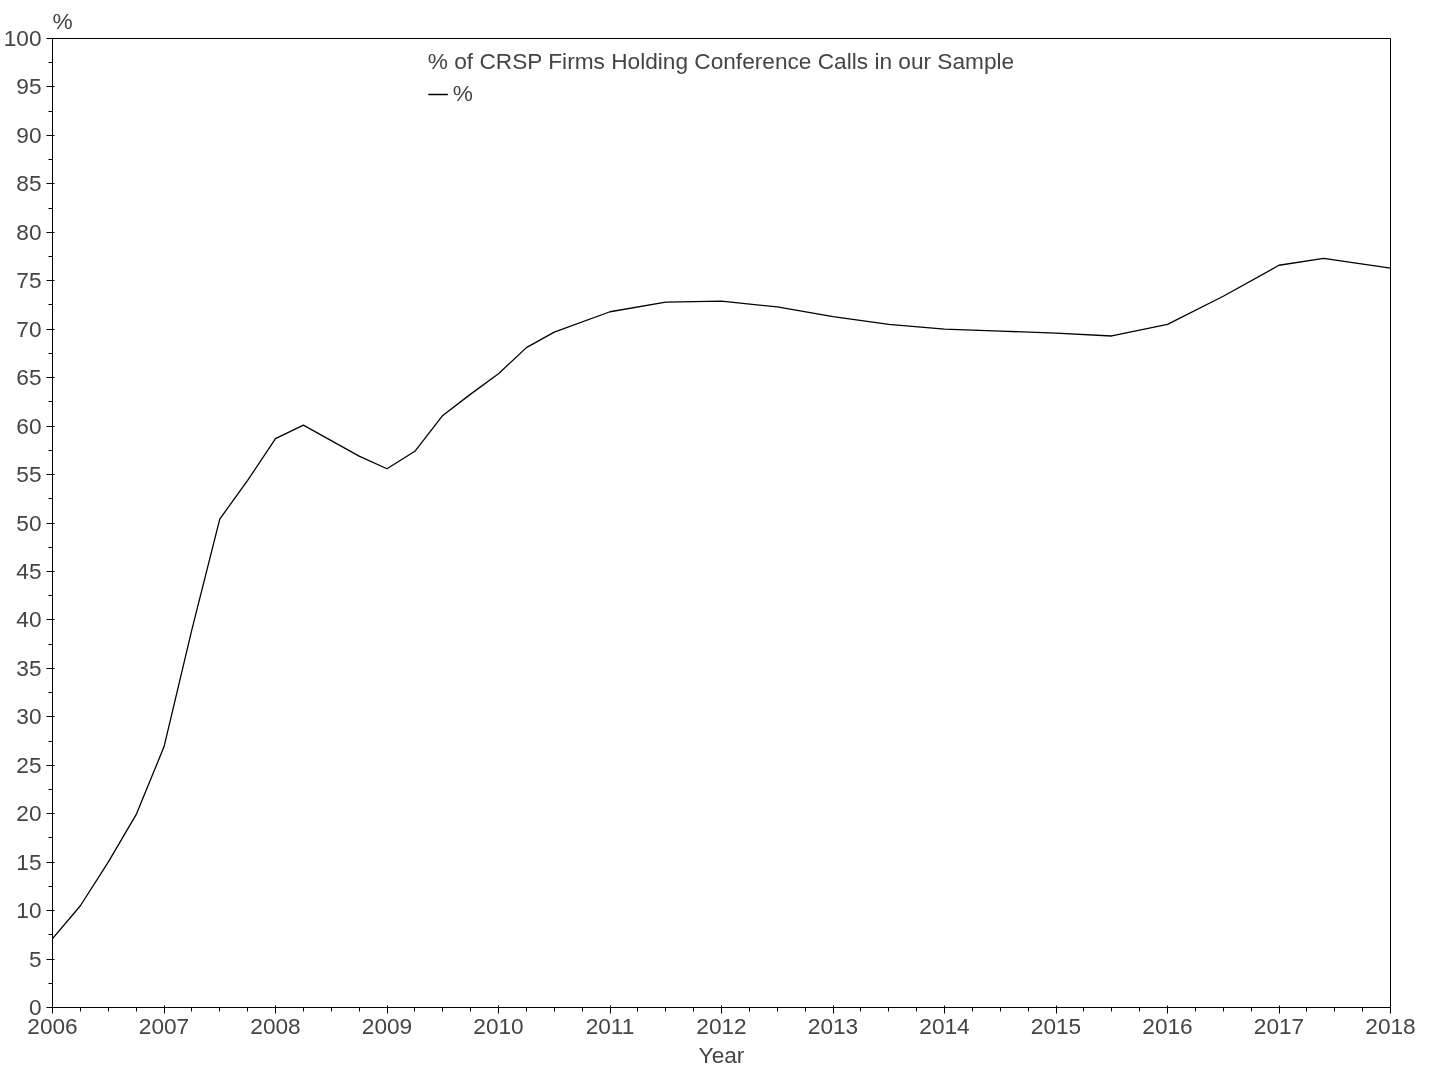  Describe the element at coordinates (22, 38) in the screenshot. I see `y-tick-label: 100` at that location.